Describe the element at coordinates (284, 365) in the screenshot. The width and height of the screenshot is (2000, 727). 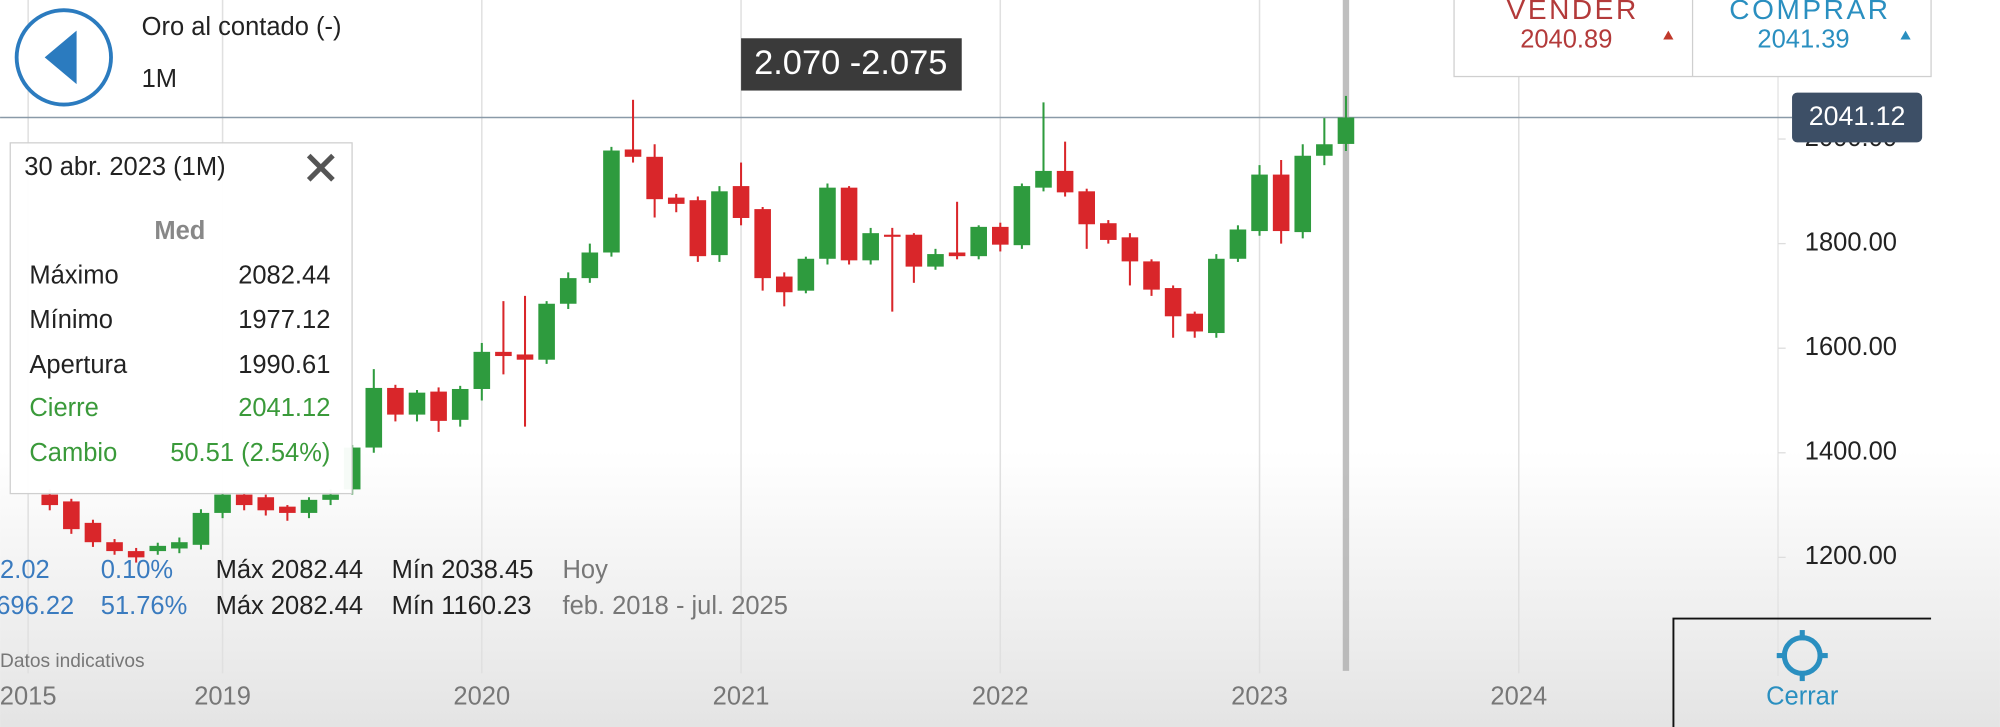
I see `row-value: 1990.61` at that location.